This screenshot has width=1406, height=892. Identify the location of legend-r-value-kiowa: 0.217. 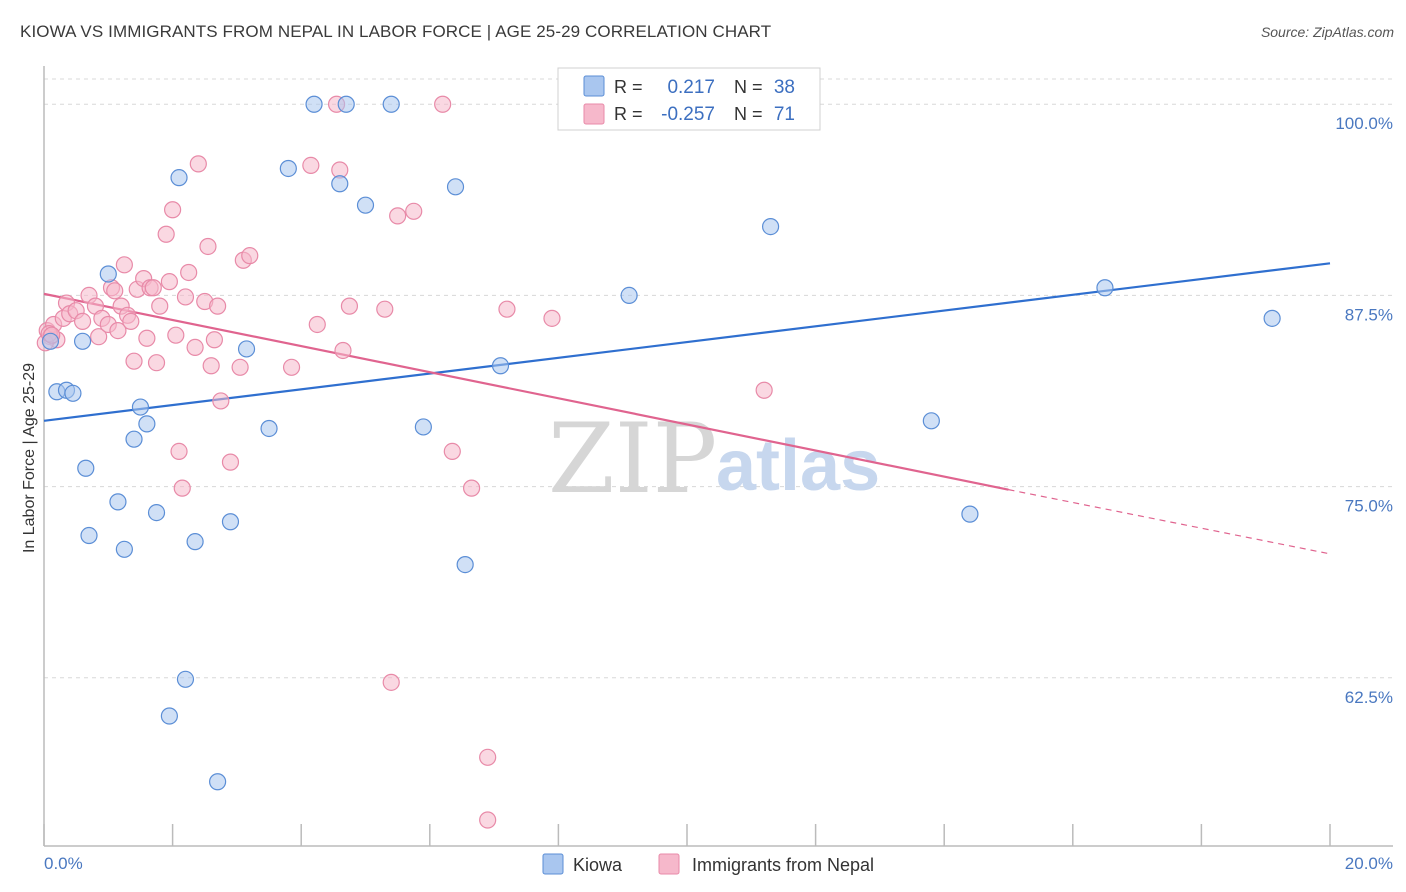
(691, 87).